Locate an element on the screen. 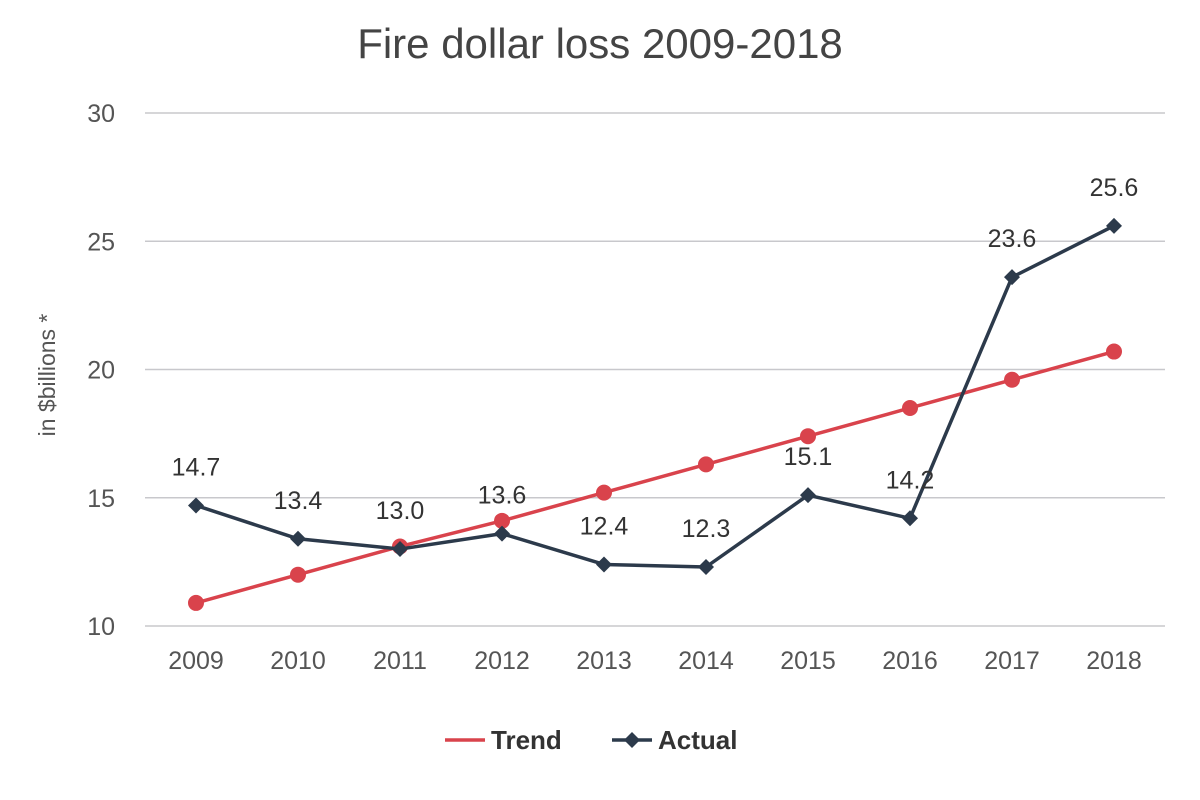 Image resolution: width=1200 pixels, height=800 pixels. data-label: 12.3 is located at coordinates (706, 529).